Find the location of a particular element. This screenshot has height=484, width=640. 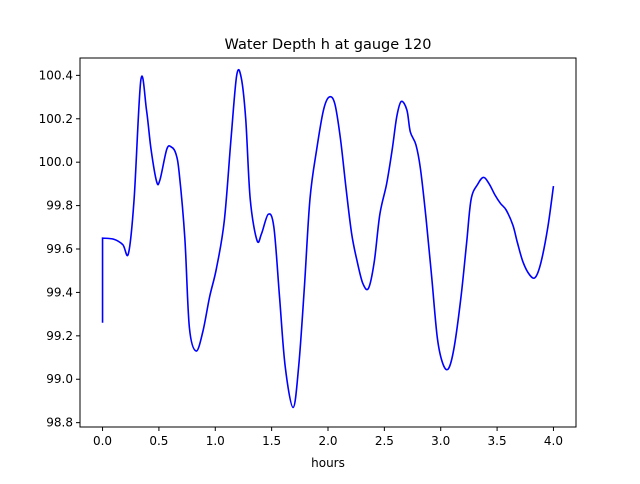

y-tick-label: 100.4 is located at coordinates (56, 75).